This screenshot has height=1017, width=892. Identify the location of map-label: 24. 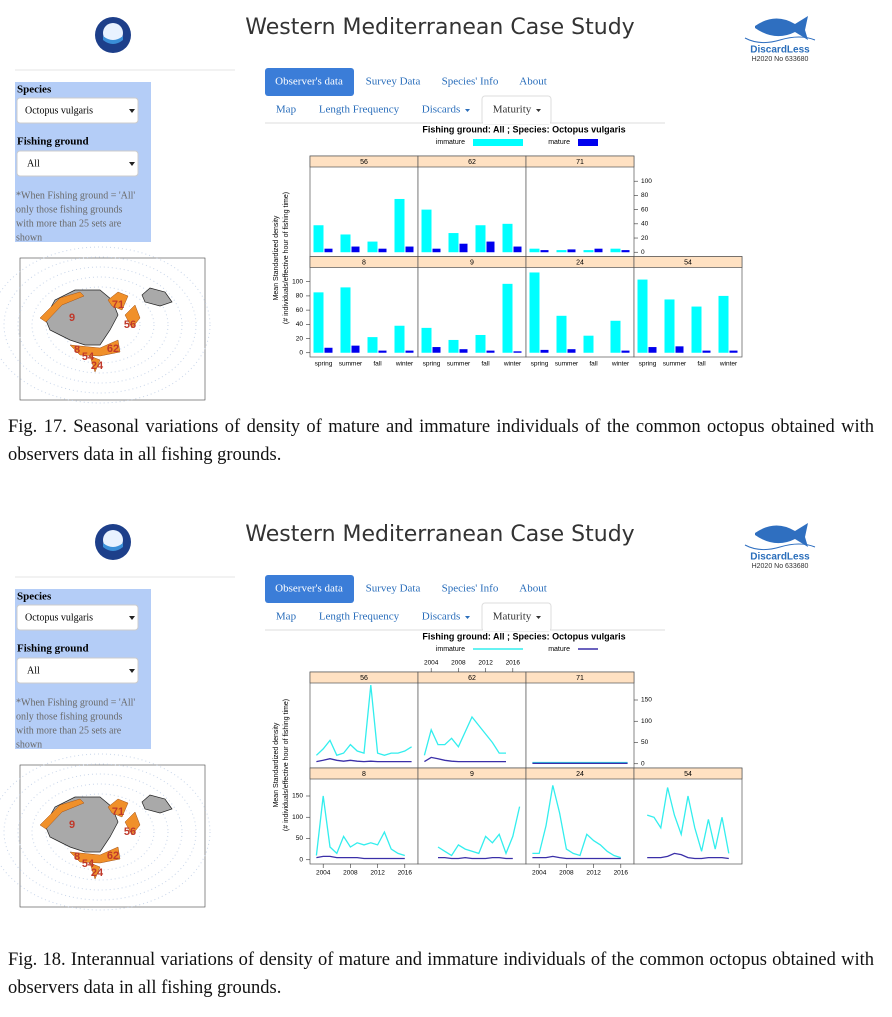
(97, 366).